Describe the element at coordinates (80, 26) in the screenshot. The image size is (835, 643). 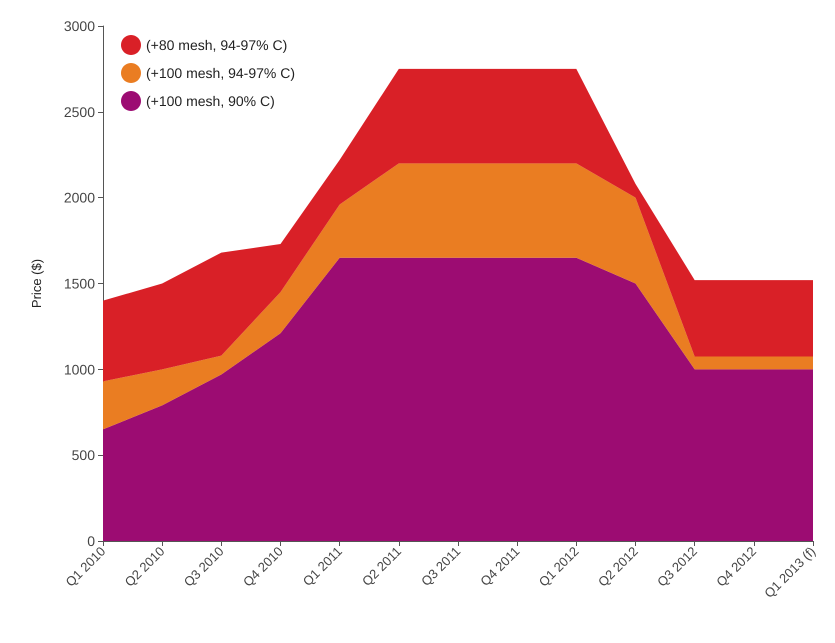
I see `y-tick-label: 3000` at that location.